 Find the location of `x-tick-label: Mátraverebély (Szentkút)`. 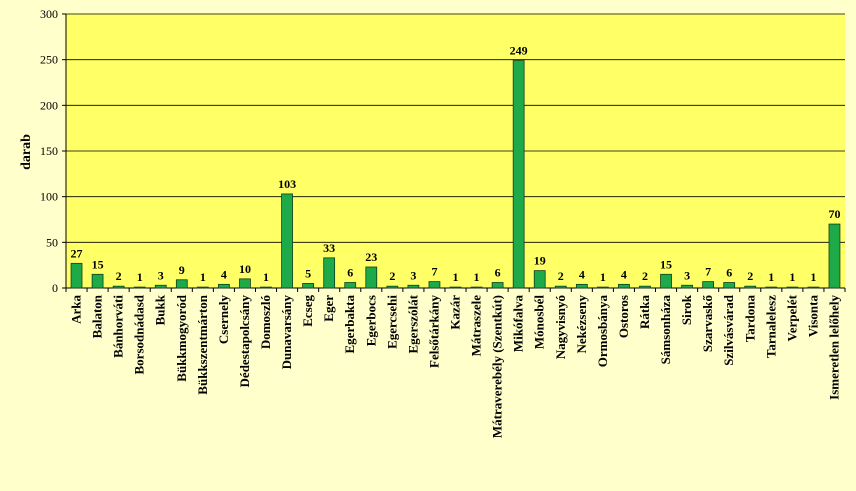

x-tick-label: Mátraverebély (Szentkút) is located at coordinates (497, 366).